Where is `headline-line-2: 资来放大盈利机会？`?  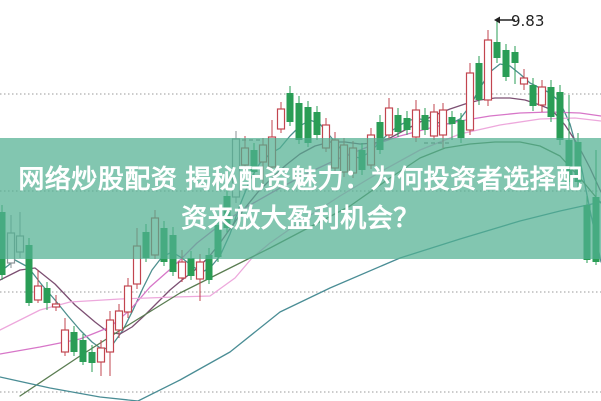 headline-line-2: 资来放大盈利机会？ is located at coordinates (300, 217).